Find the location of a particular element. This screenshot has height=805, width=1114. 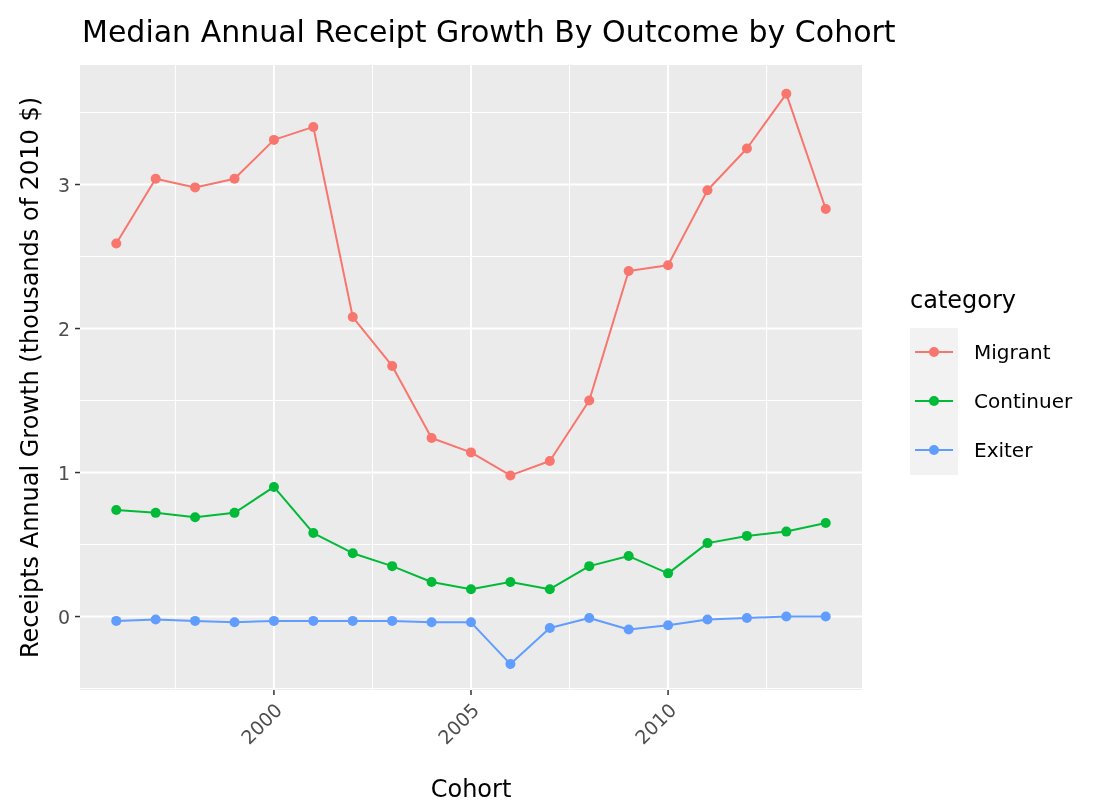

legend-label: Exiter is located at coordinates (1004, 450).